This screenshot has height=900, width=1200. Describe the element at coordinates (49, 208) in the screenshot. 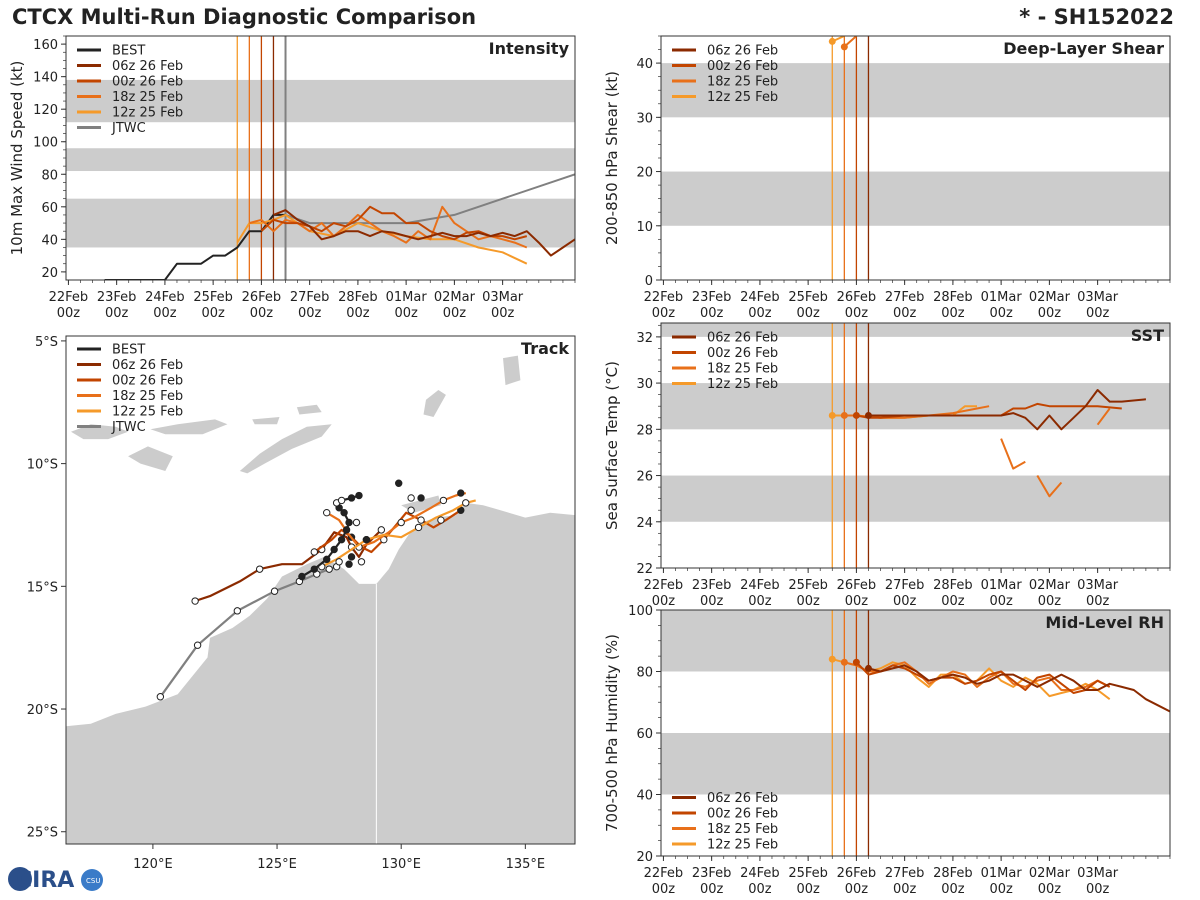

I see `intensity-ytick-label: 60` at that location.